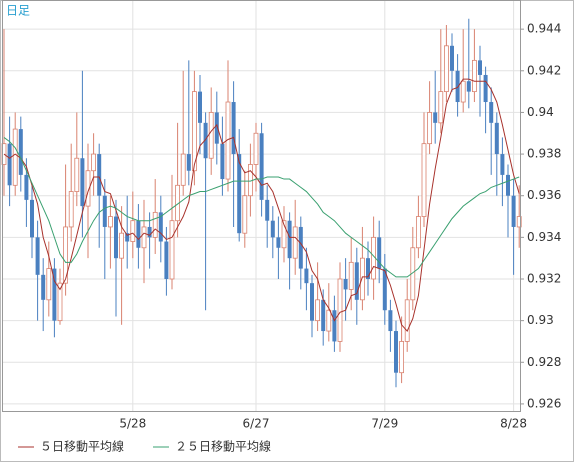 This screenshot has height=462, width=574. What do you see at coordinates (544, 29) in the screenshot?
I see `y-tick-label: 0.944` at bounding box center [544, 29].